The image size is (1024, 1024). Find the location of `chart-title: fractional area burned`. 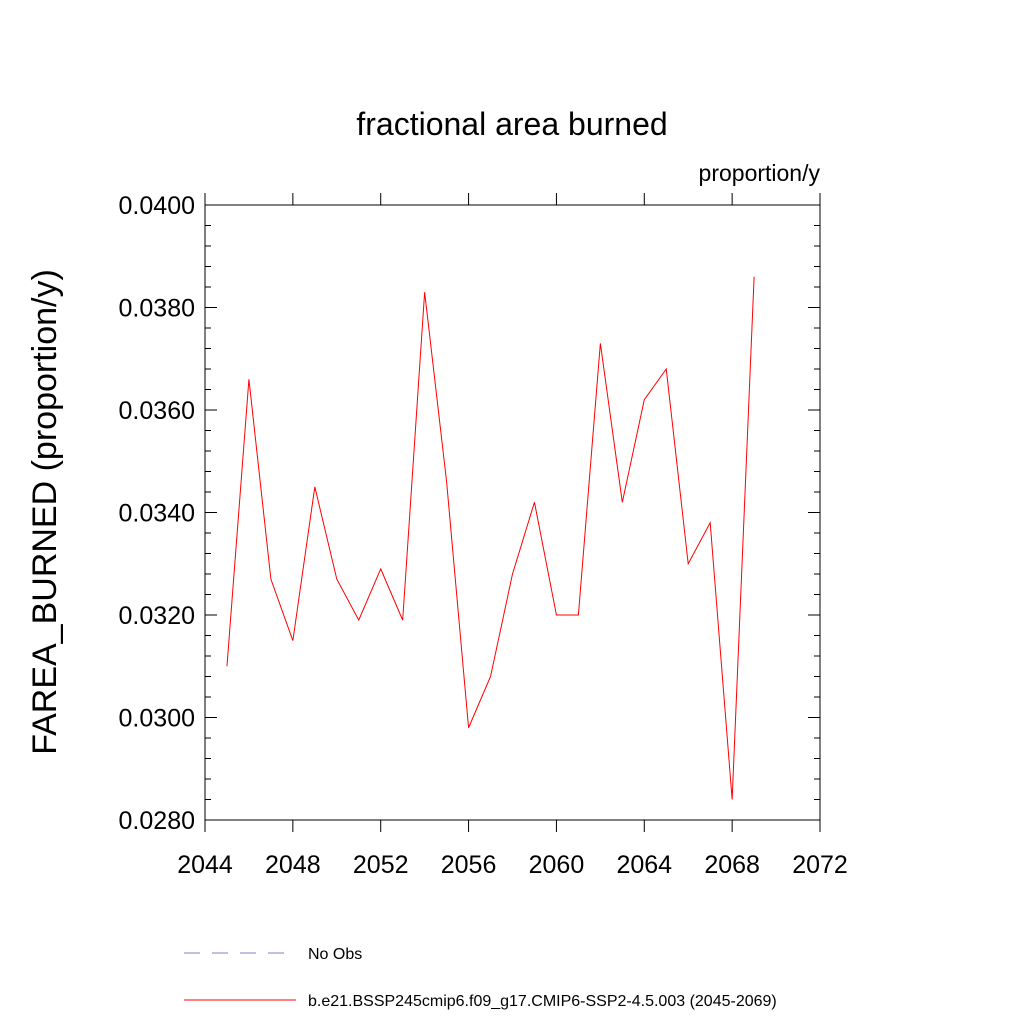

chart-title: fractional area burned is located at coordinates (511, 124).